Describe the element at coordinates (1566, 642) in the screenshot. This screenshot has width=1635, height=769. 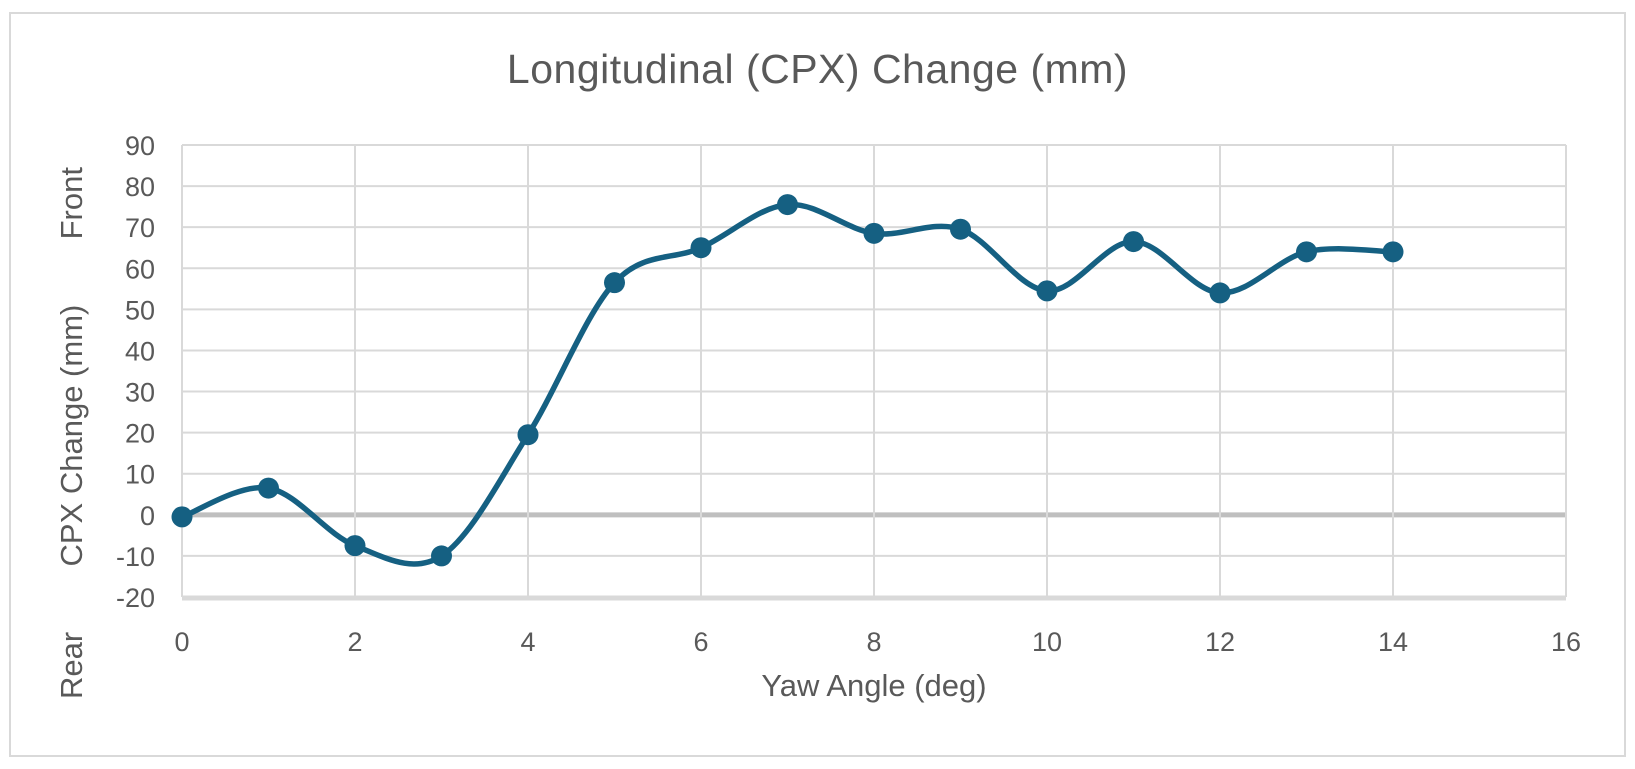
I see `x-tick-label: 16` at that location.